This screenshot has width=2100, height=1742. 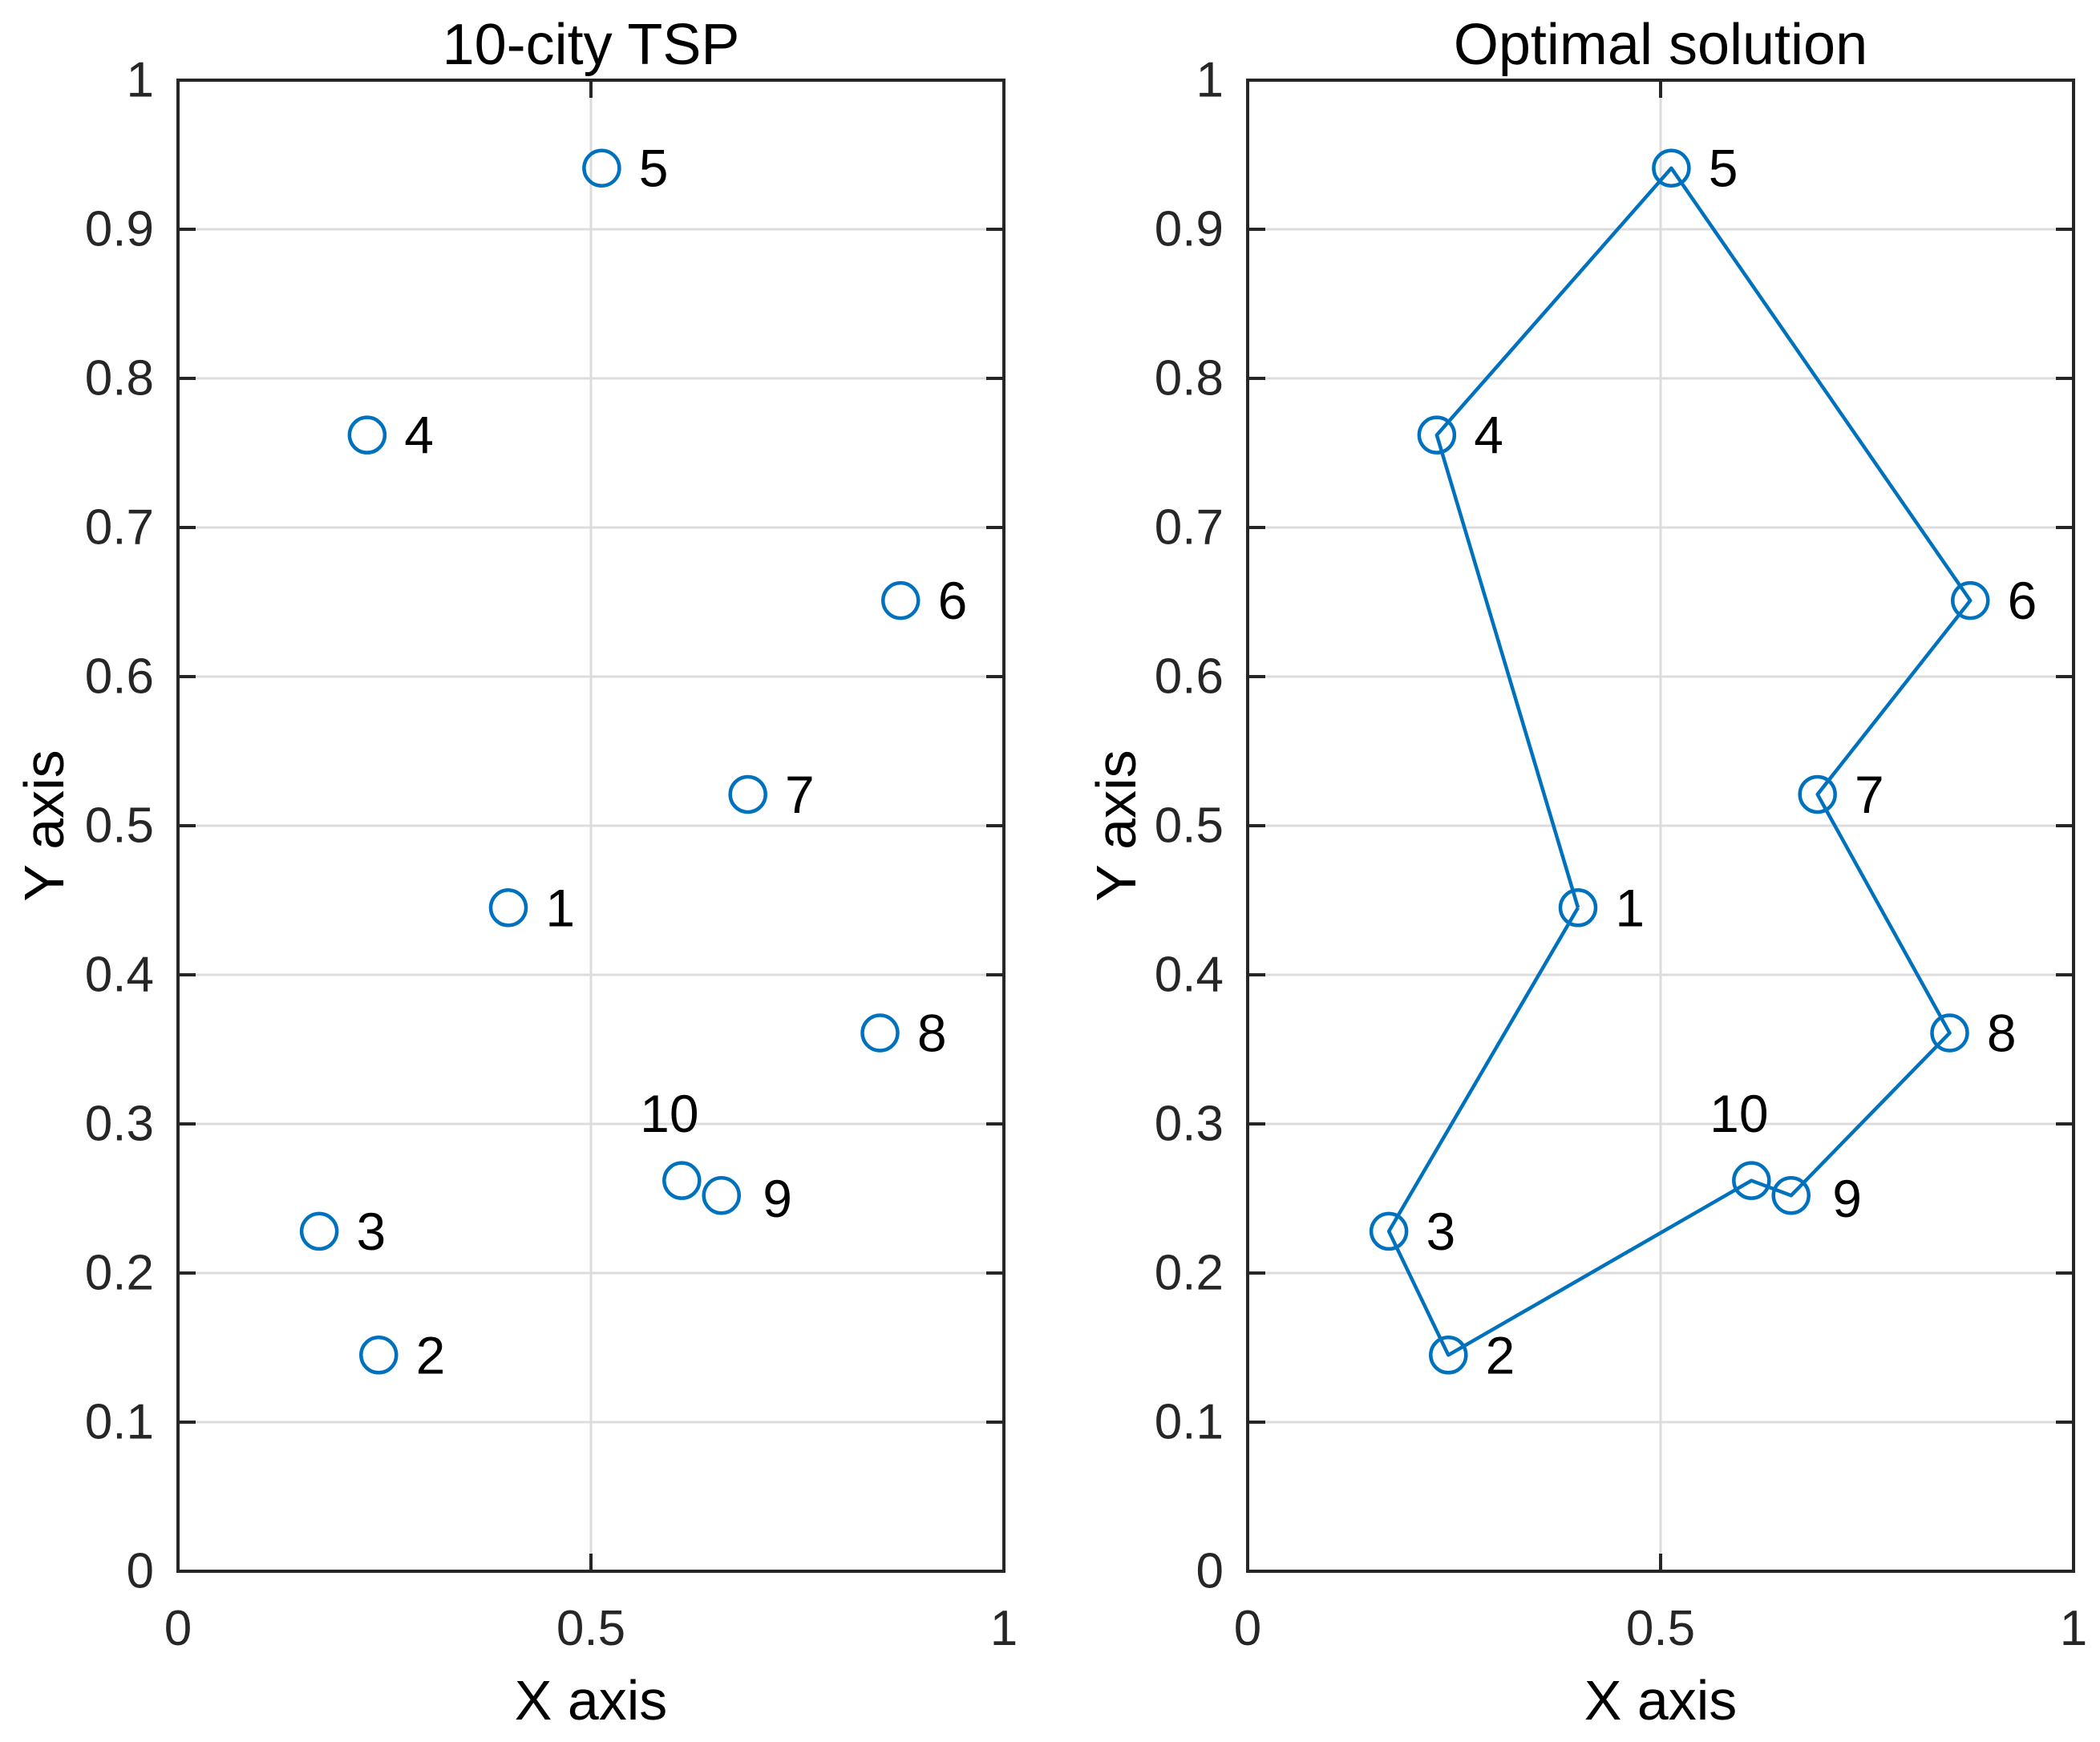 I want to click on right-x-axis-label: X axis, so click(x=1661, y=1701).